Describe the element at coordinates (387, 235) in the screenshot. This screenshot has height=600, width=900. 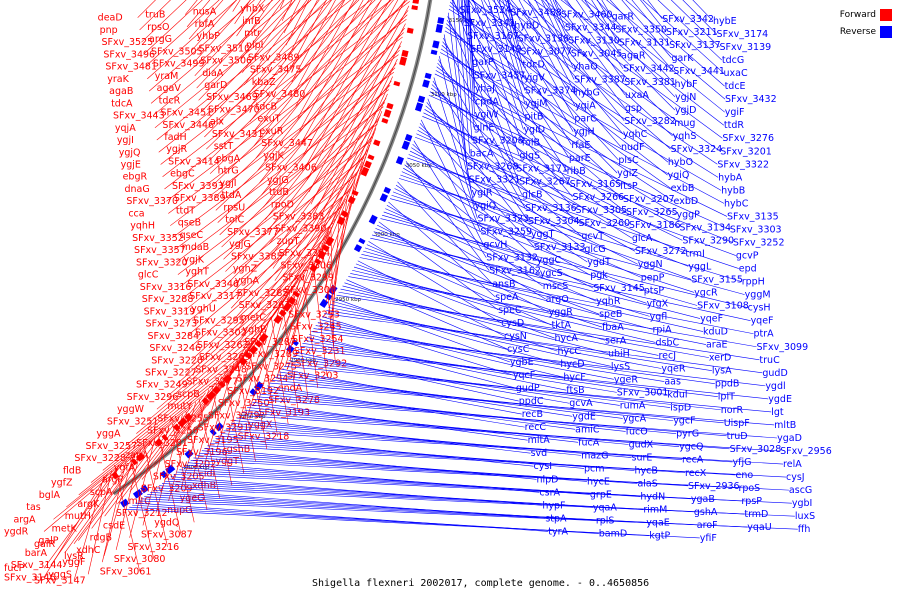
I see `axis-tick-label: 3000 kbp` at that location.